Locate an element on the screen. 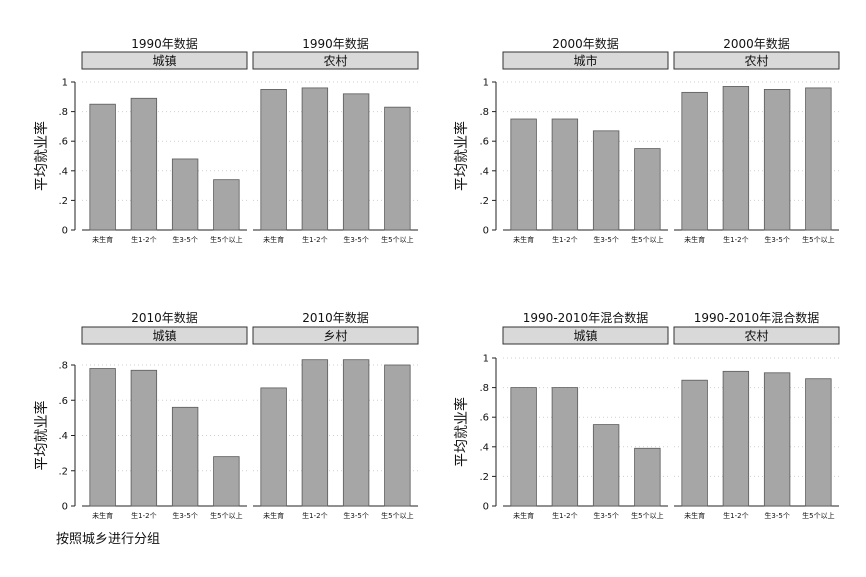 This screenshot has width=866, height=577. grouping-note: 按照城乡进行分组 is located at coordinates (108, 539).